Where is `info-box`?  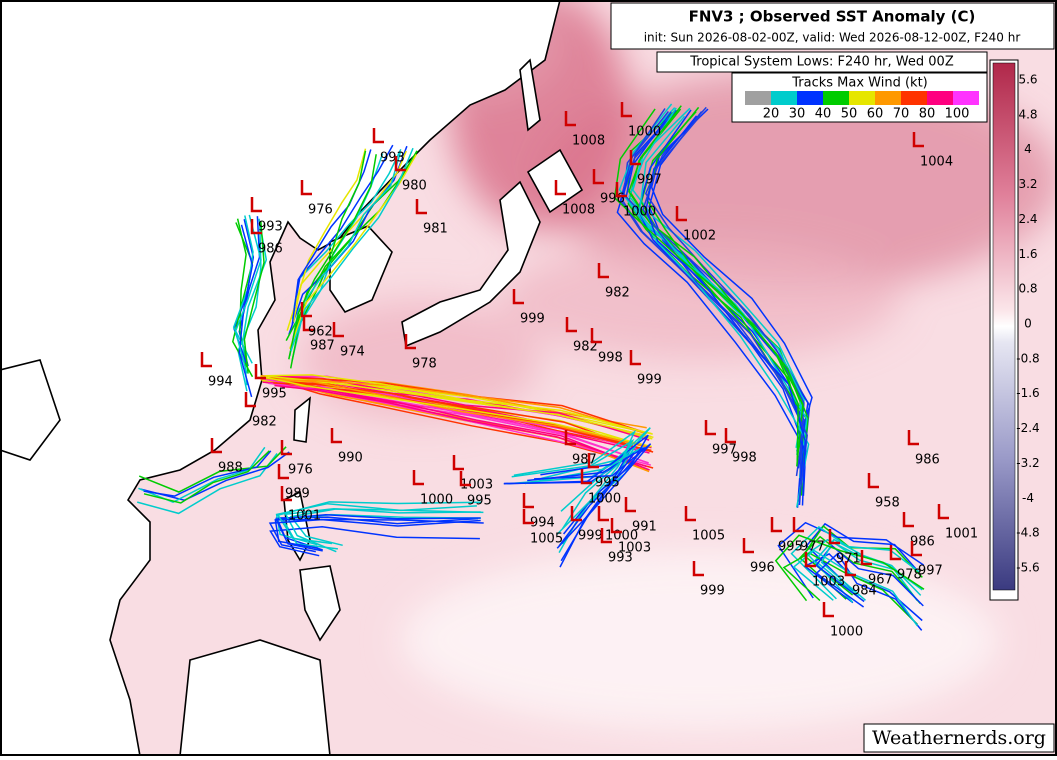
info-box is located at coordinates (822, 62).